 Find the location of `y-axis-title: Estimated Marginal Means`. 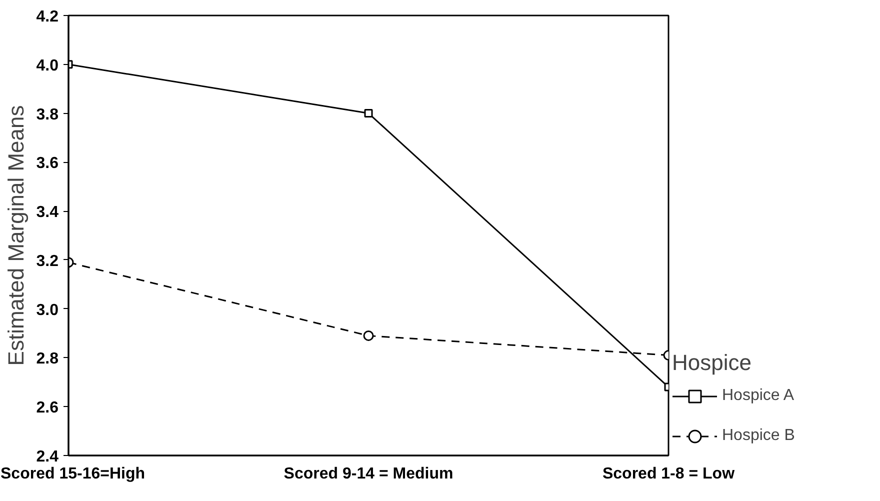

y-axis-title: Estimated Marginal Means is located at coordinates (15, 235).